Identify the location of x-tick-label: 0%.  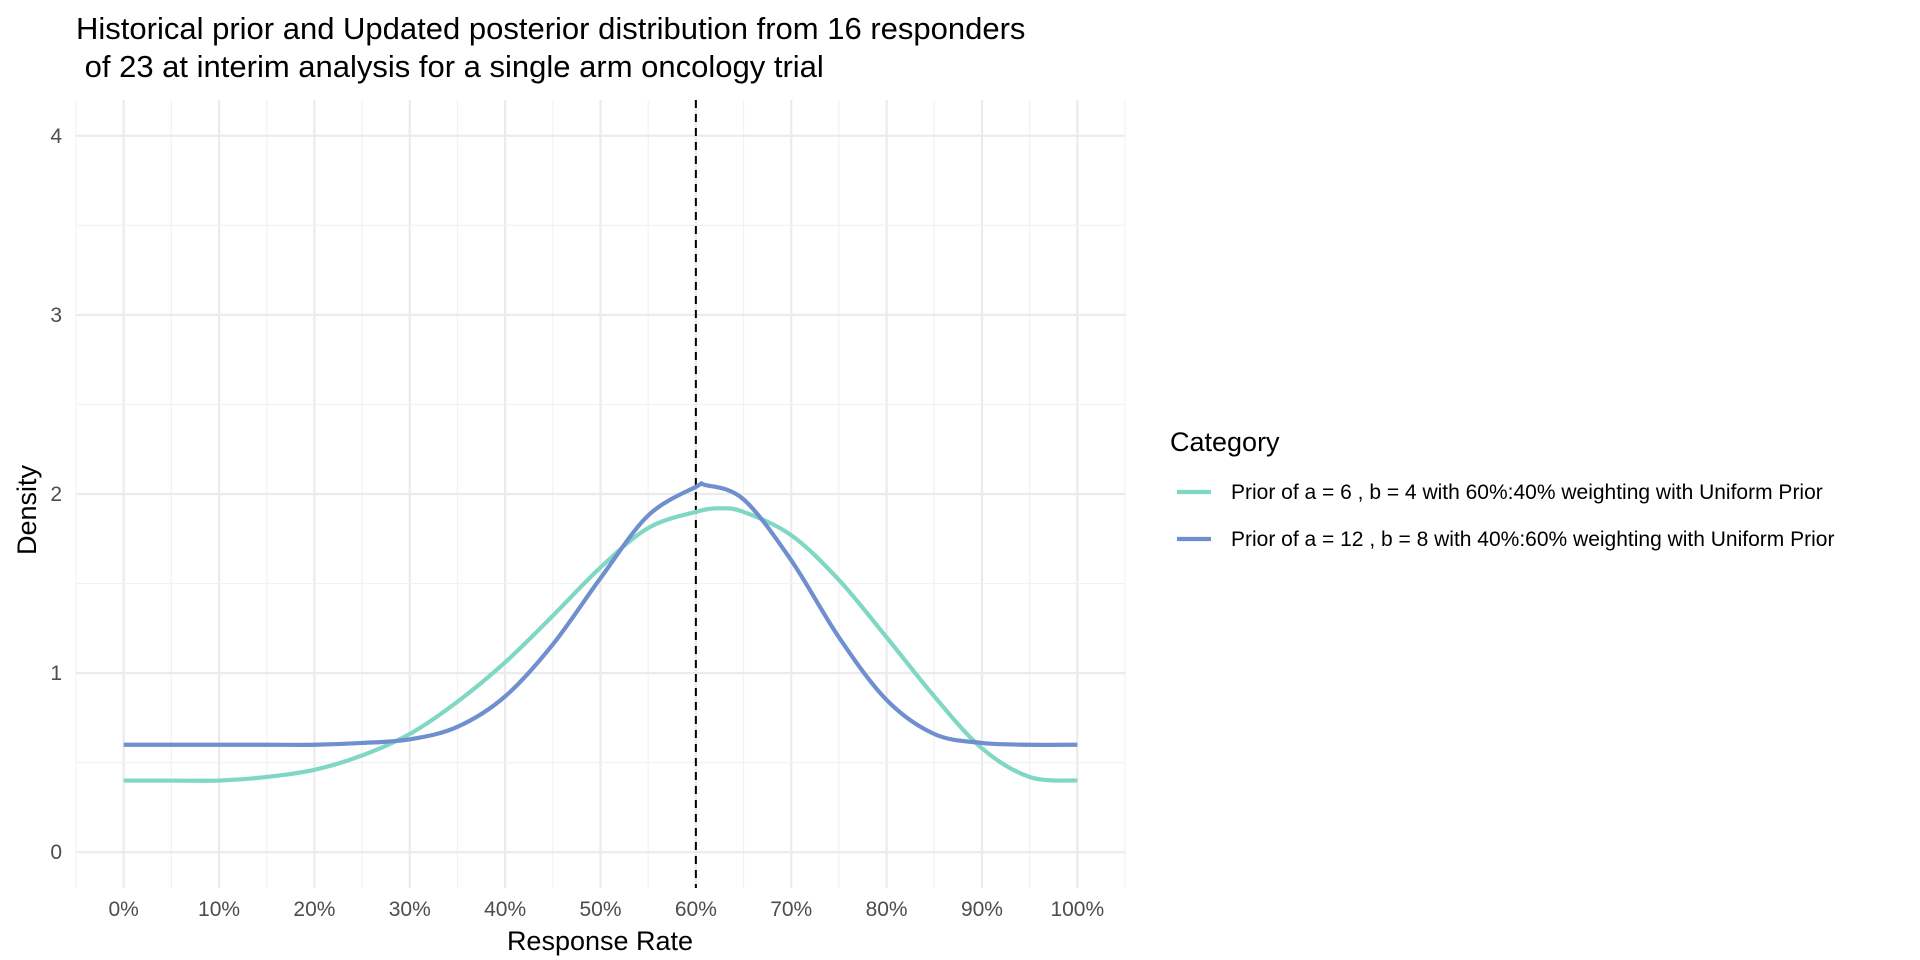
(124, 909).